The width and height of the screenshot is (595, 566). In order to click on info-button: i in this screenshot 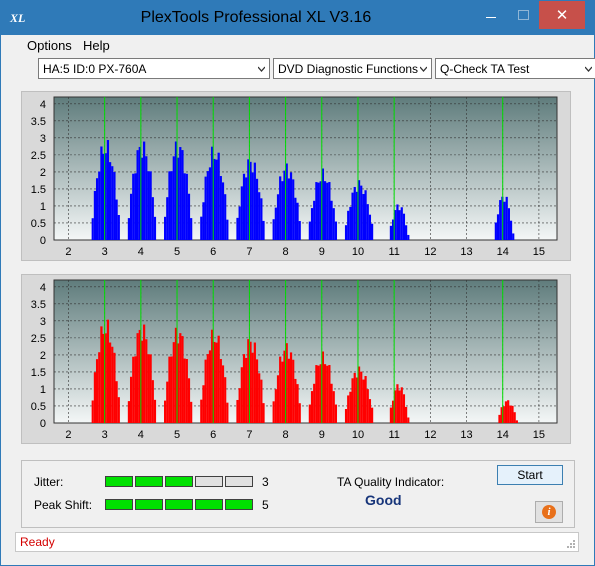, I will do `click(549, 512)`.